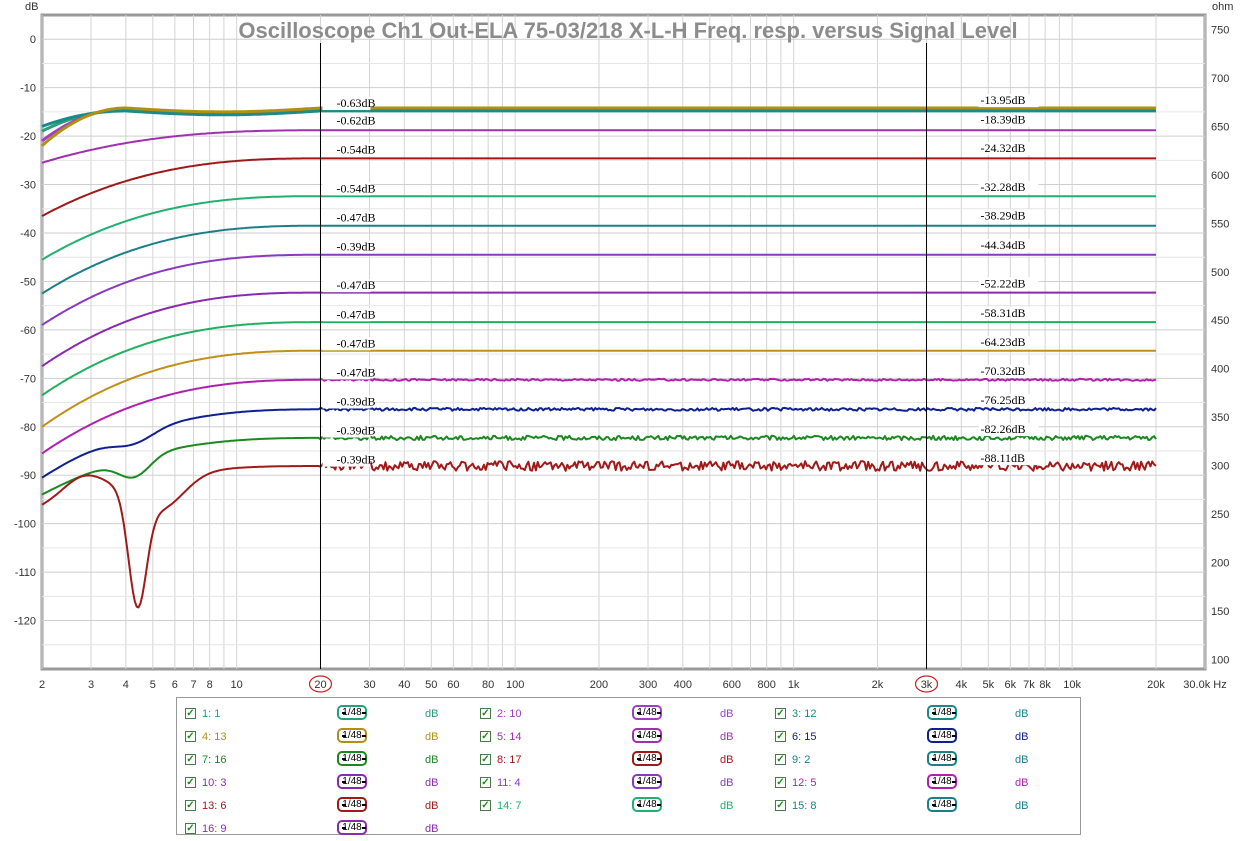 This screenshot has height=841, width=1259. What do you see at coordinates (1204, 685) in the screenshot?
I see `x-tick-label: 30.0k Hz` at bounding box center [1204, 685].